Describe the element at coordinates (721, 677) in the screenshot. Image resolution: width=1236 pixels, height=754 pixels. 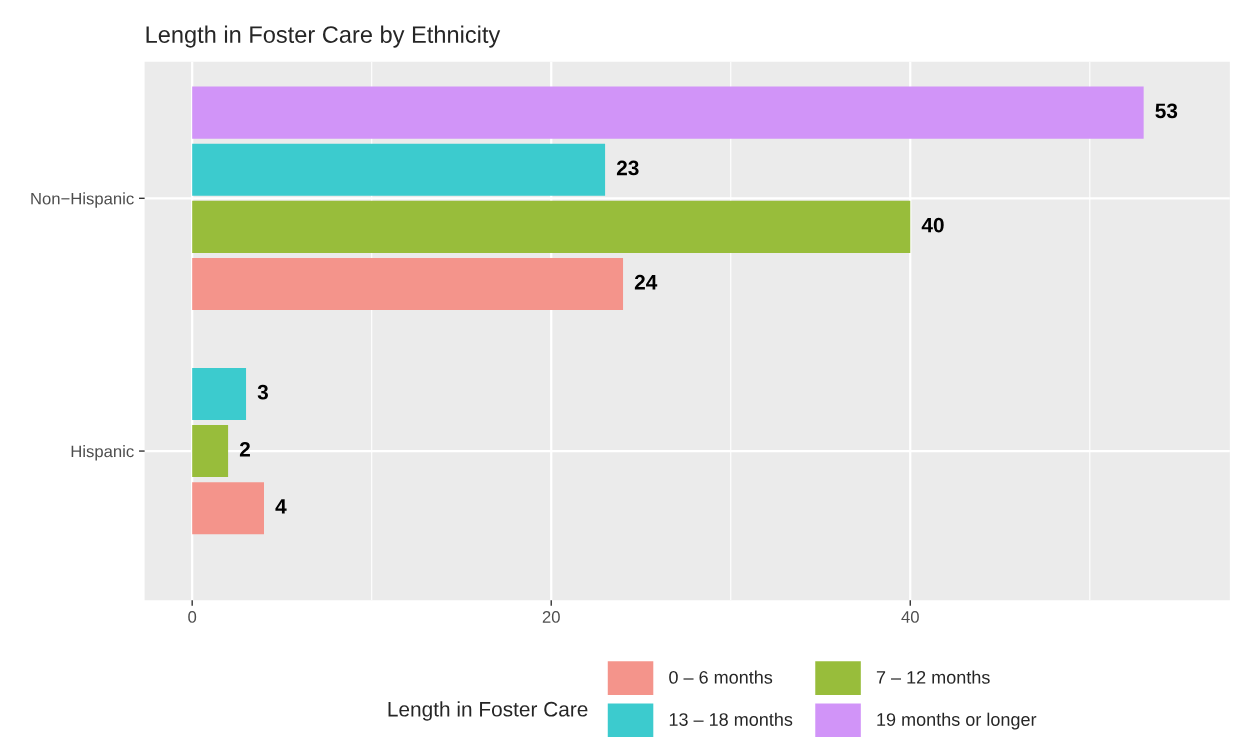
I see `legend-label: 0 – 6 months` at that location.